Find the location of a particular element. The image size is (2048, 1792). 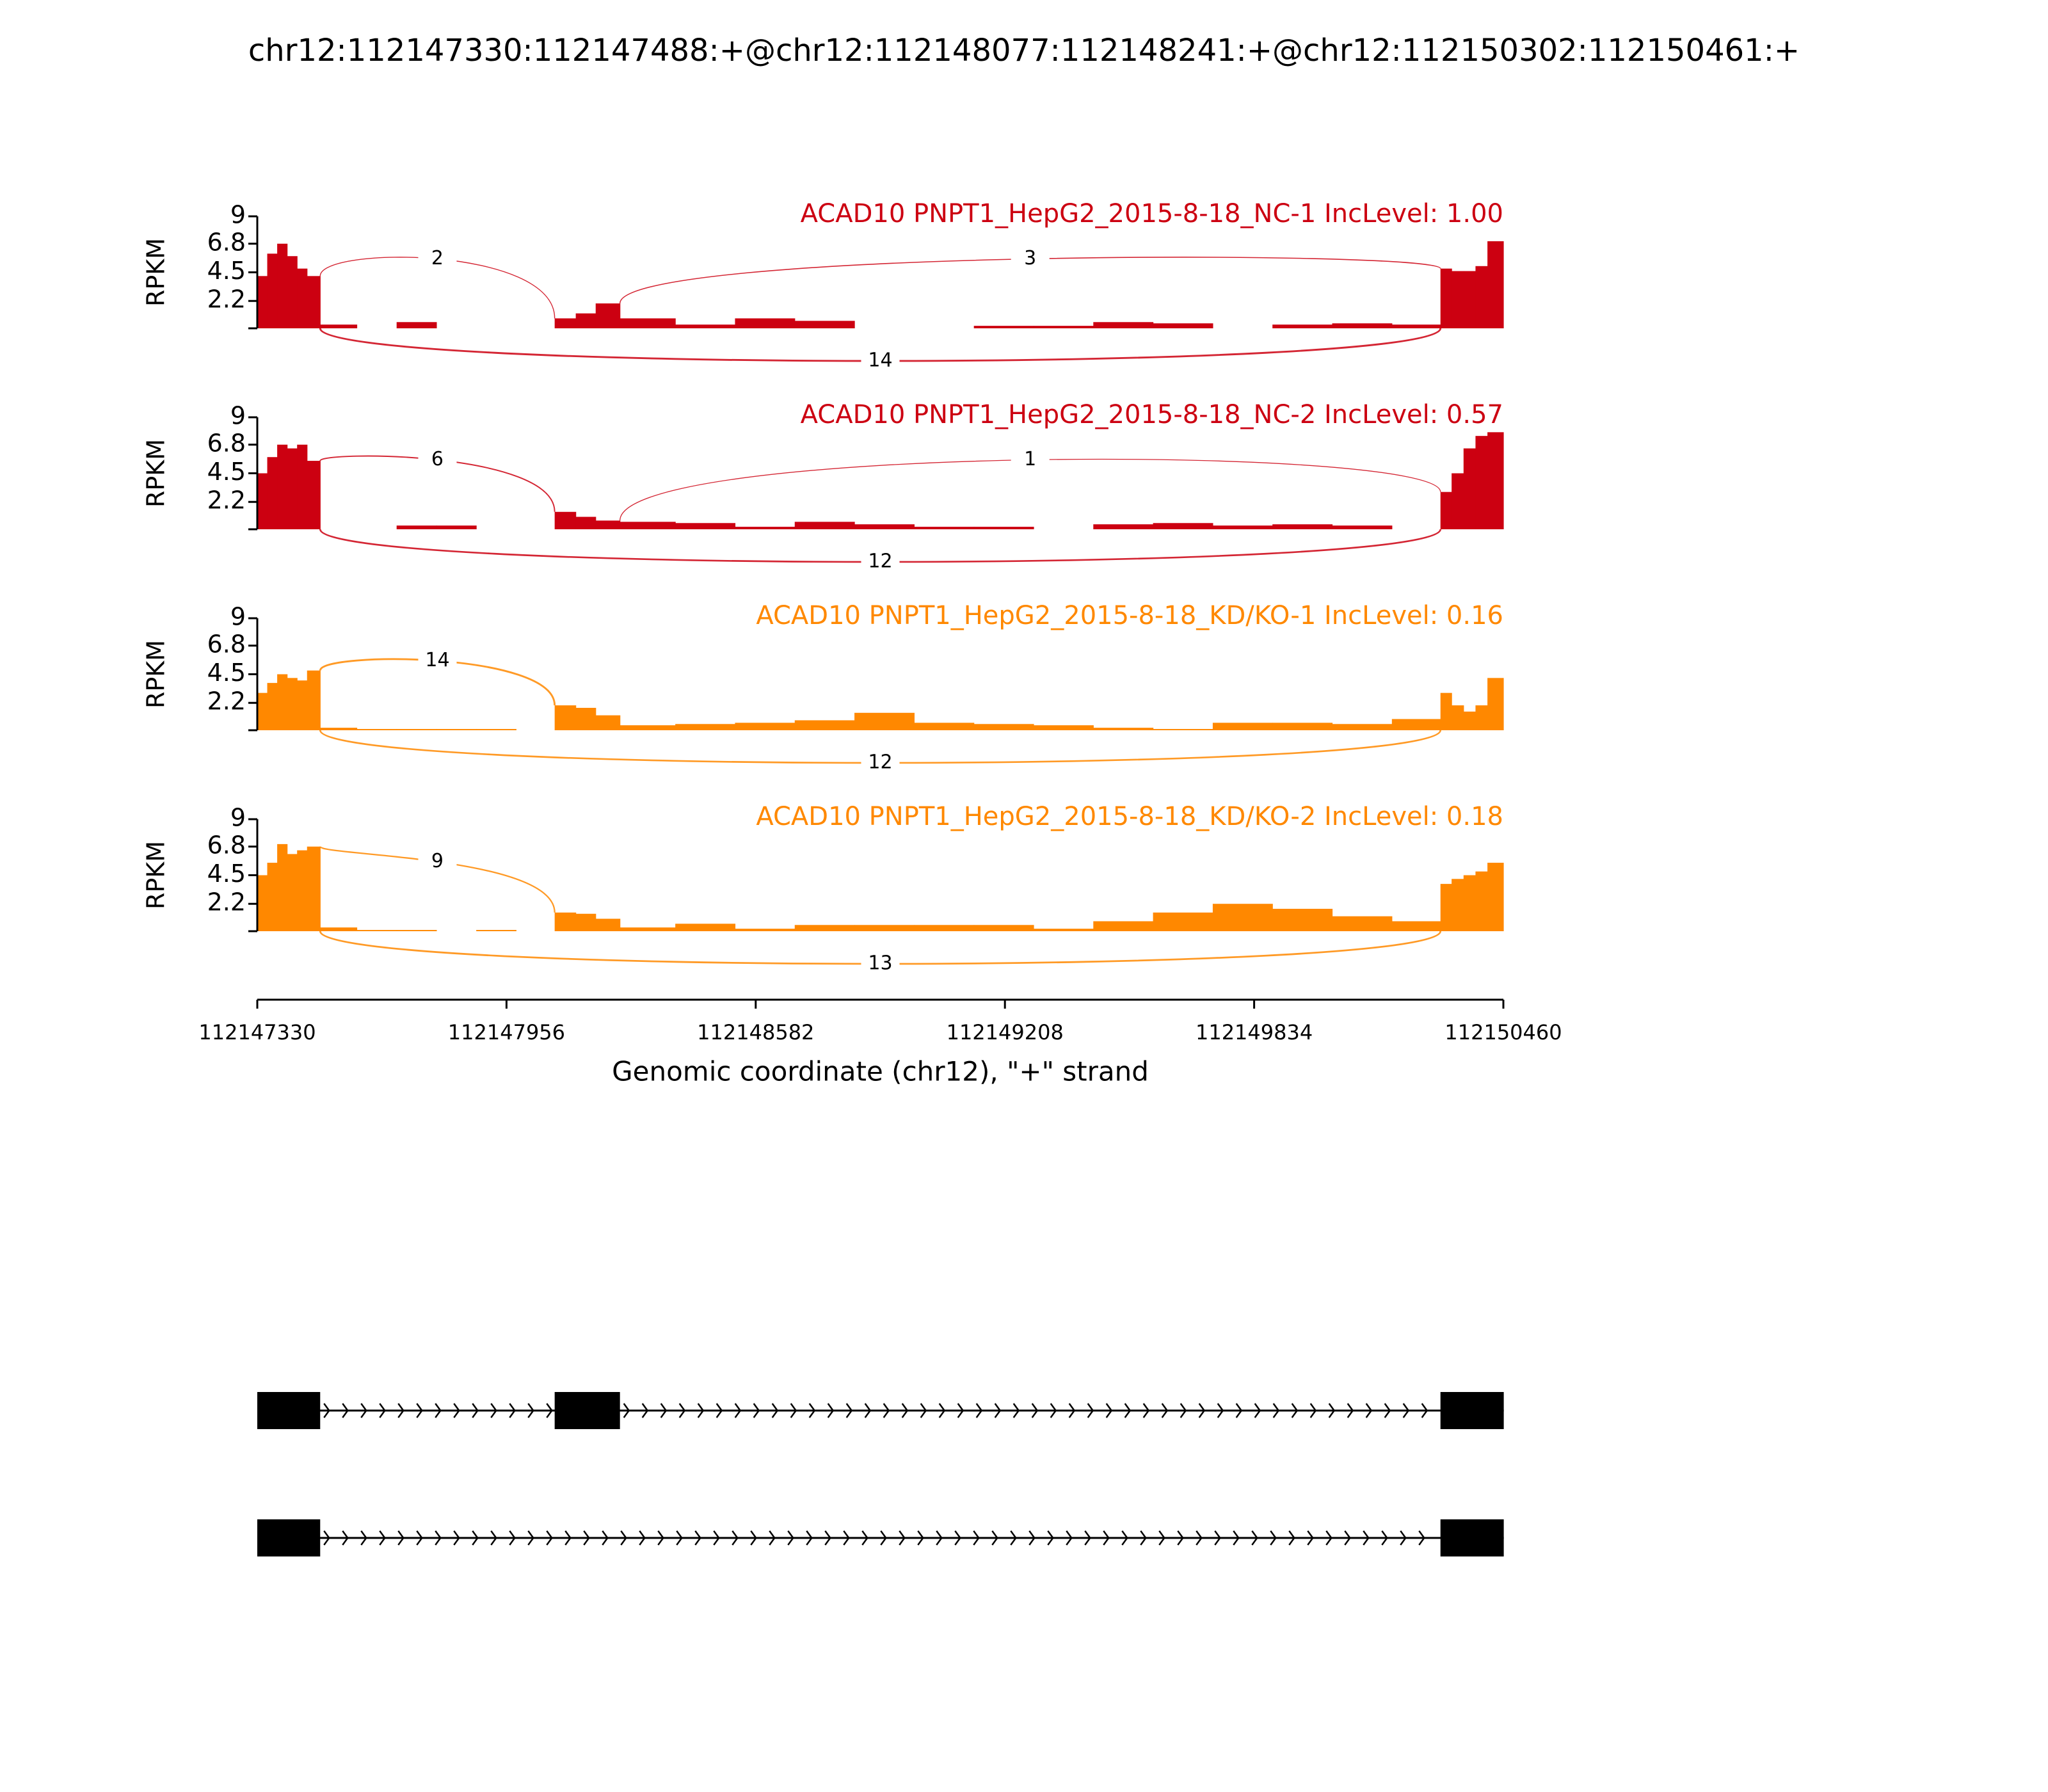

x-tick-label: 112148582 is located at coordinates (755, 1032).